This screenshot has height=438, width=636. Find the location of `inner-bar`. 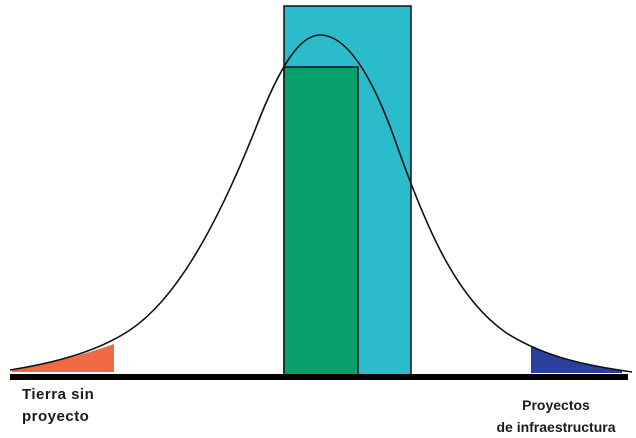

inner-bar is located at coordinates (321, 221).